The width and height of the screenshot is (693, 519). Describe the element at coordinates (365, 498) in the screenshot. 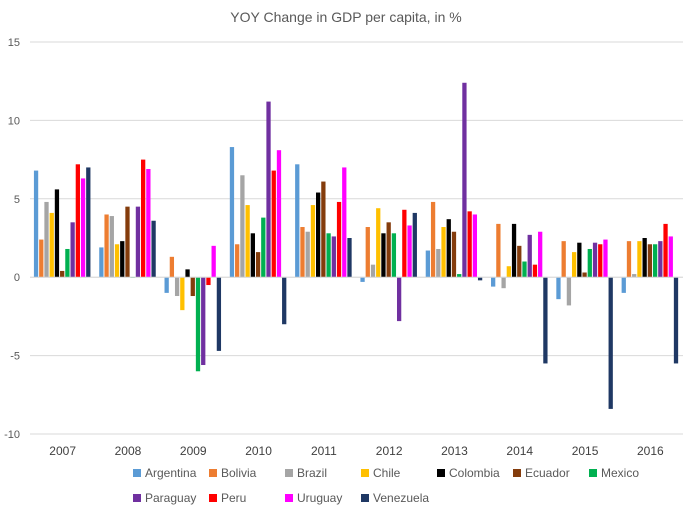

I see `legend-swatch-venezuela` at that location.